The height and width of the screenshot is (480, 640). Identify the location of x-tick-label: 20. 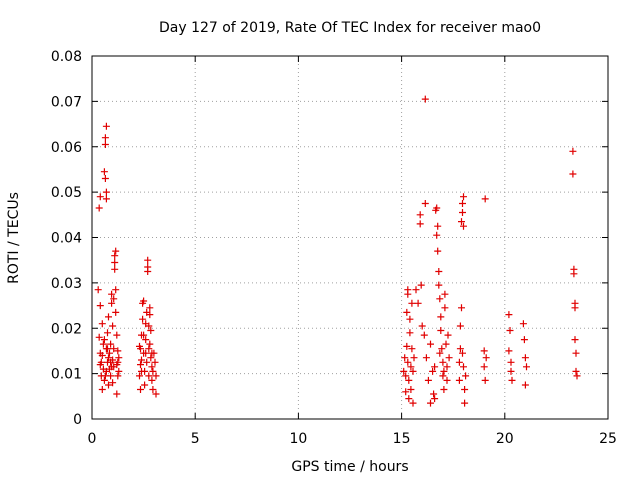
(505, 439).